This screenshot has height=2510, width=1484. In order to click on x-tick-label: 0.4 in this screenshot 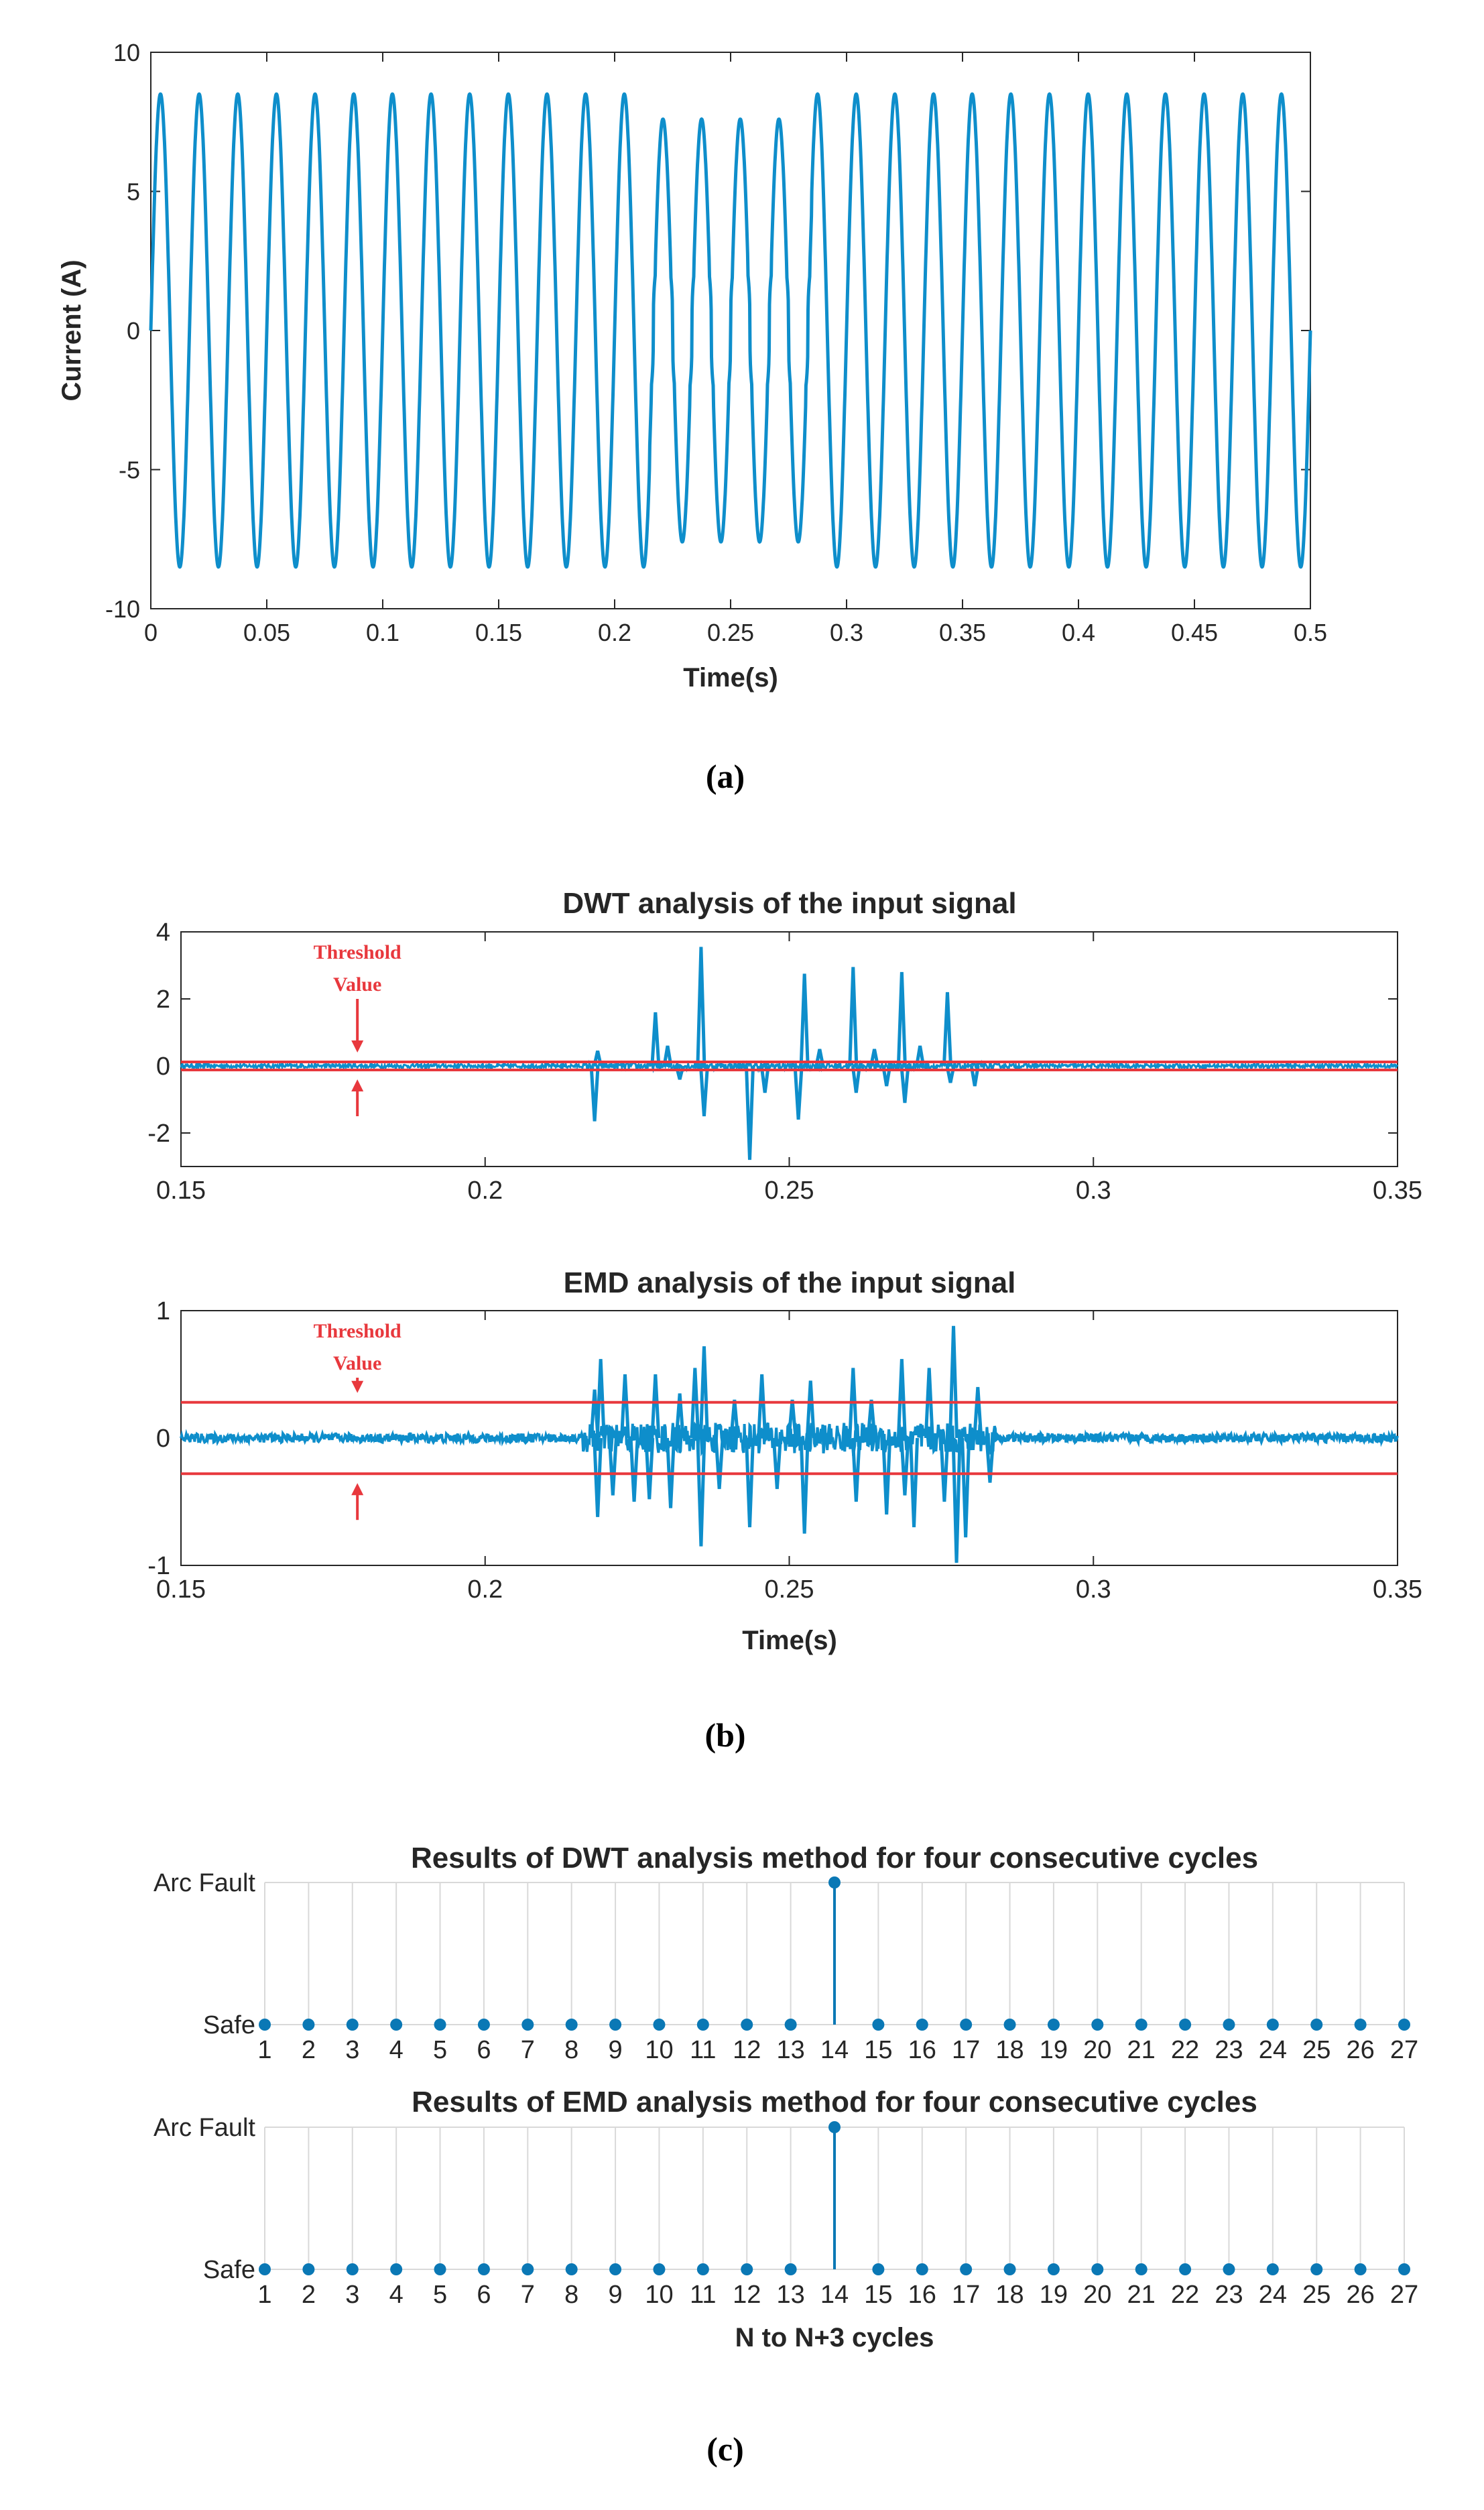, I will do `click(1078, 632)`.